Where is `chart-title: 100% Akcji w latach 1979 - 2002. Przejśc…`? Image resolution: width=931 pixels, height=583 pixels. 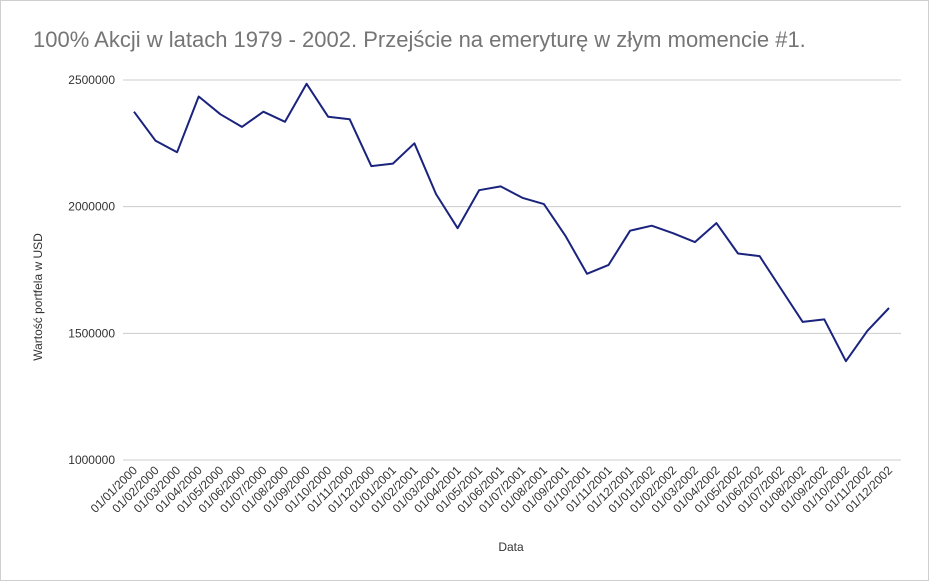 chart-title: 100% Akcji w latach 1979 - 2002. Przejśc… is located at coordinates (419, 39).